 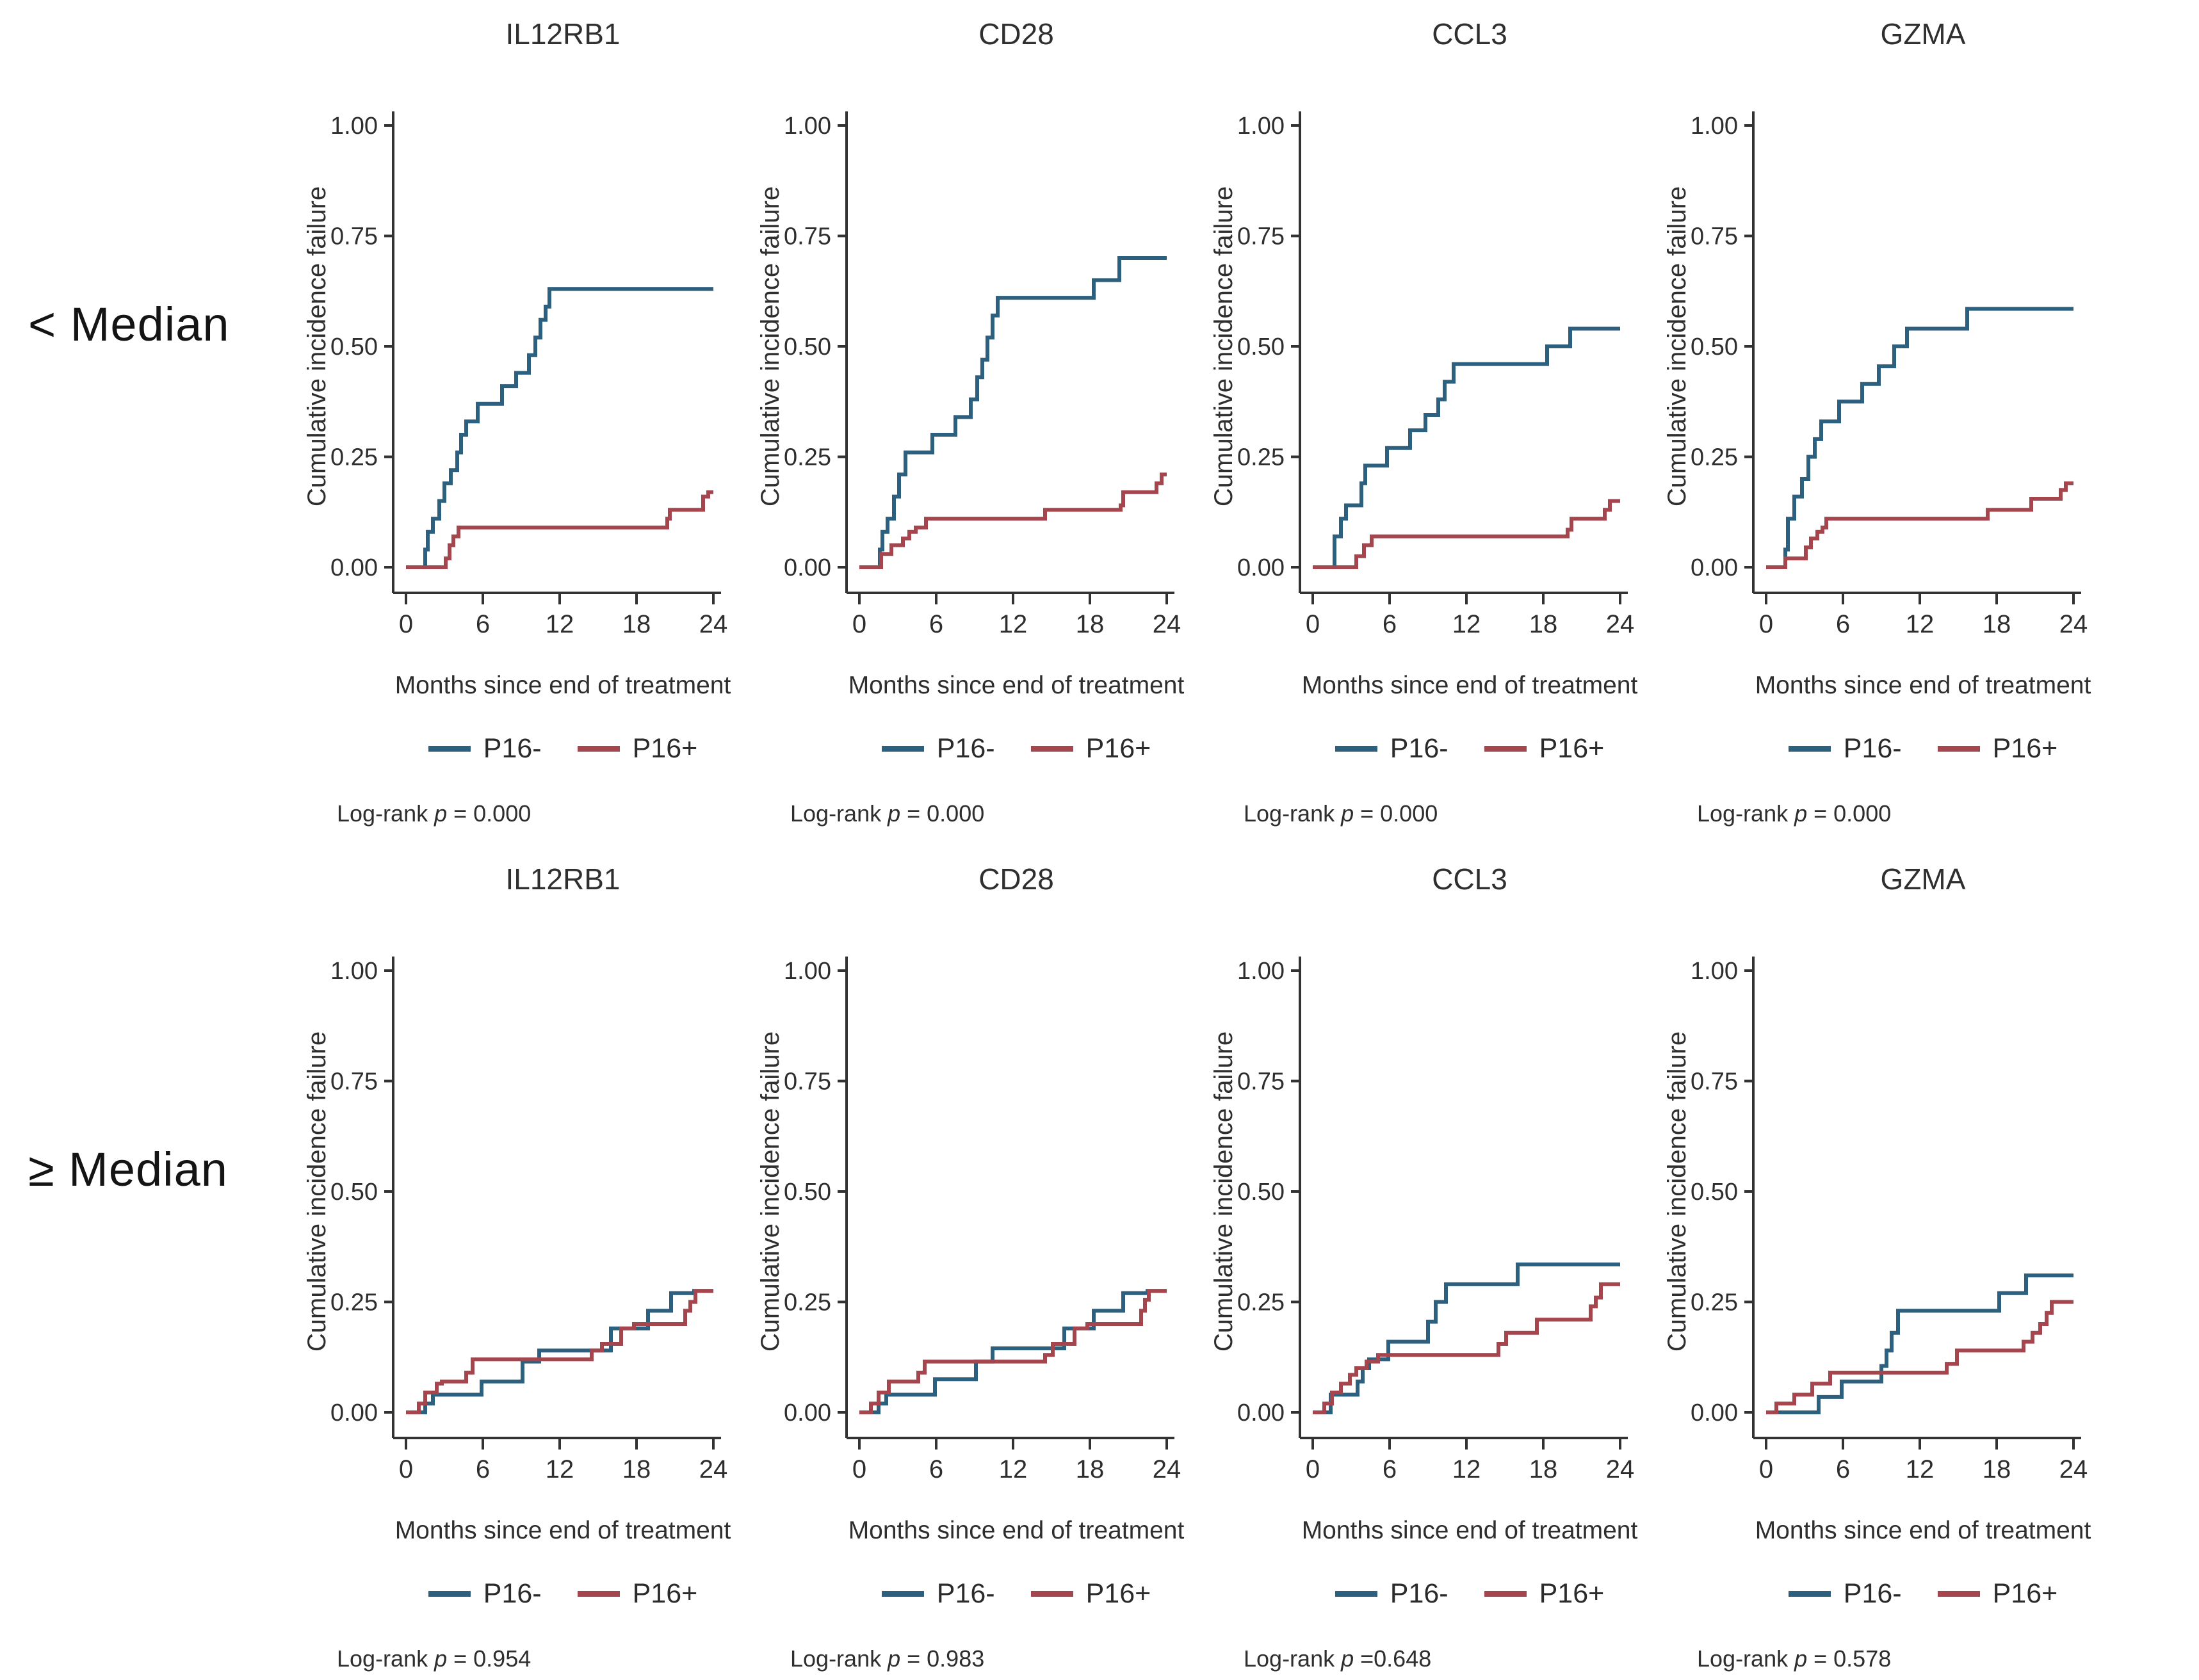 I want to click on row-label-col-0: < Median, so click(x=153, y=184).